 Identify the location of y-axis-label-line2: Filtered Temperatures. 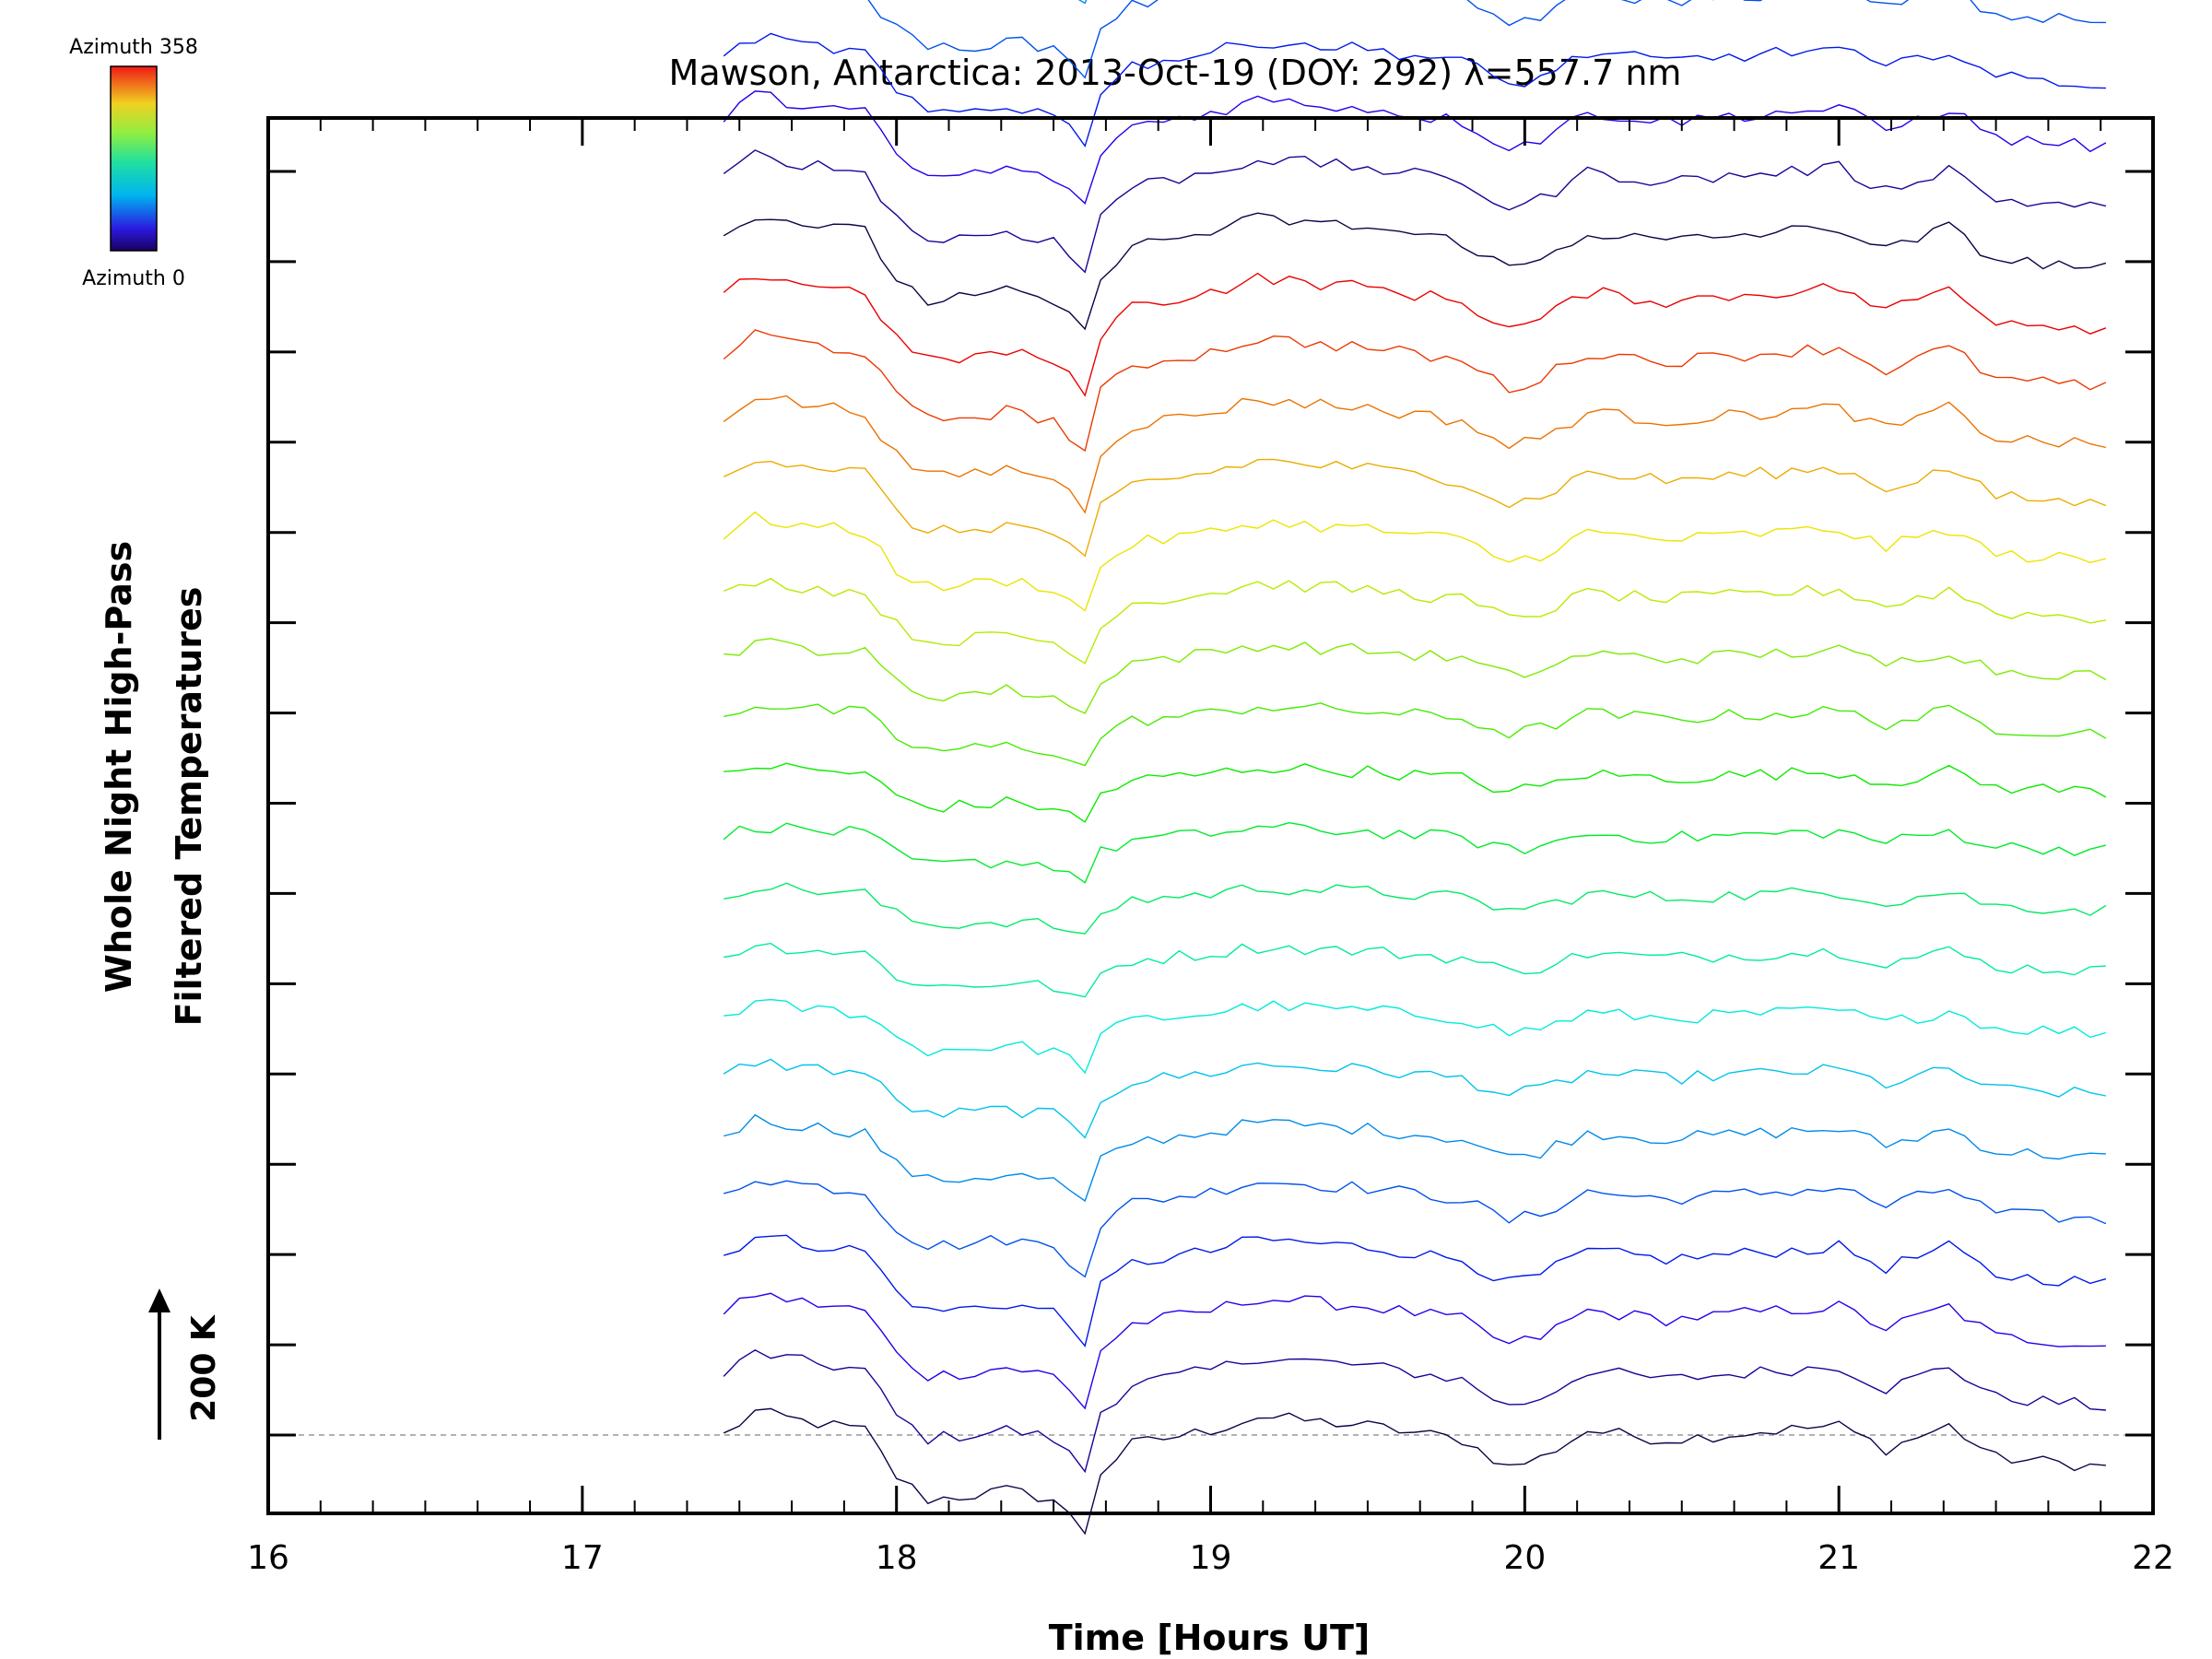
(189, 807).